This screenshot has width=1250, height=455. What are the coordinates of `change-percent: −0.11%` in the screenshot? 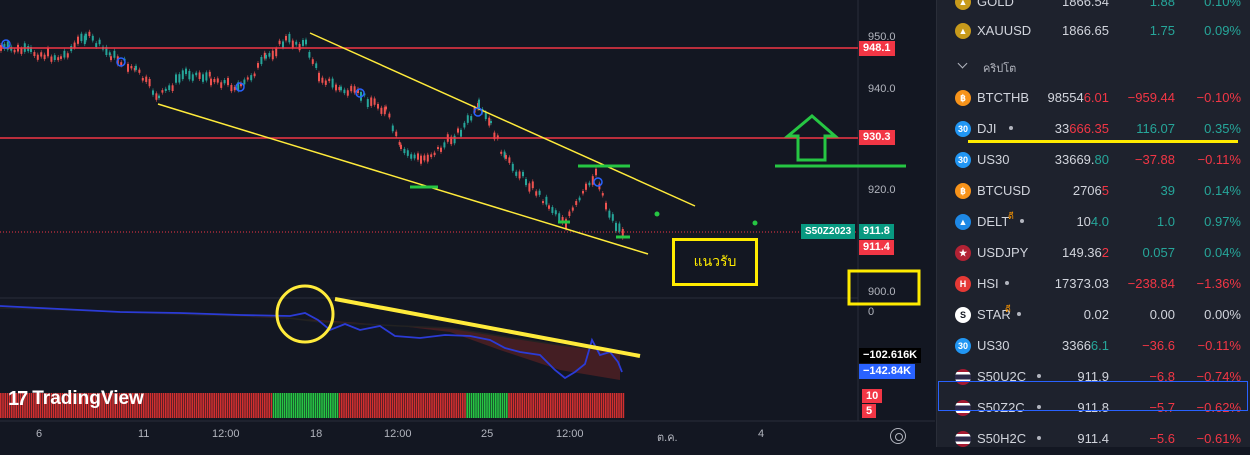 It's located at (1219, 159).